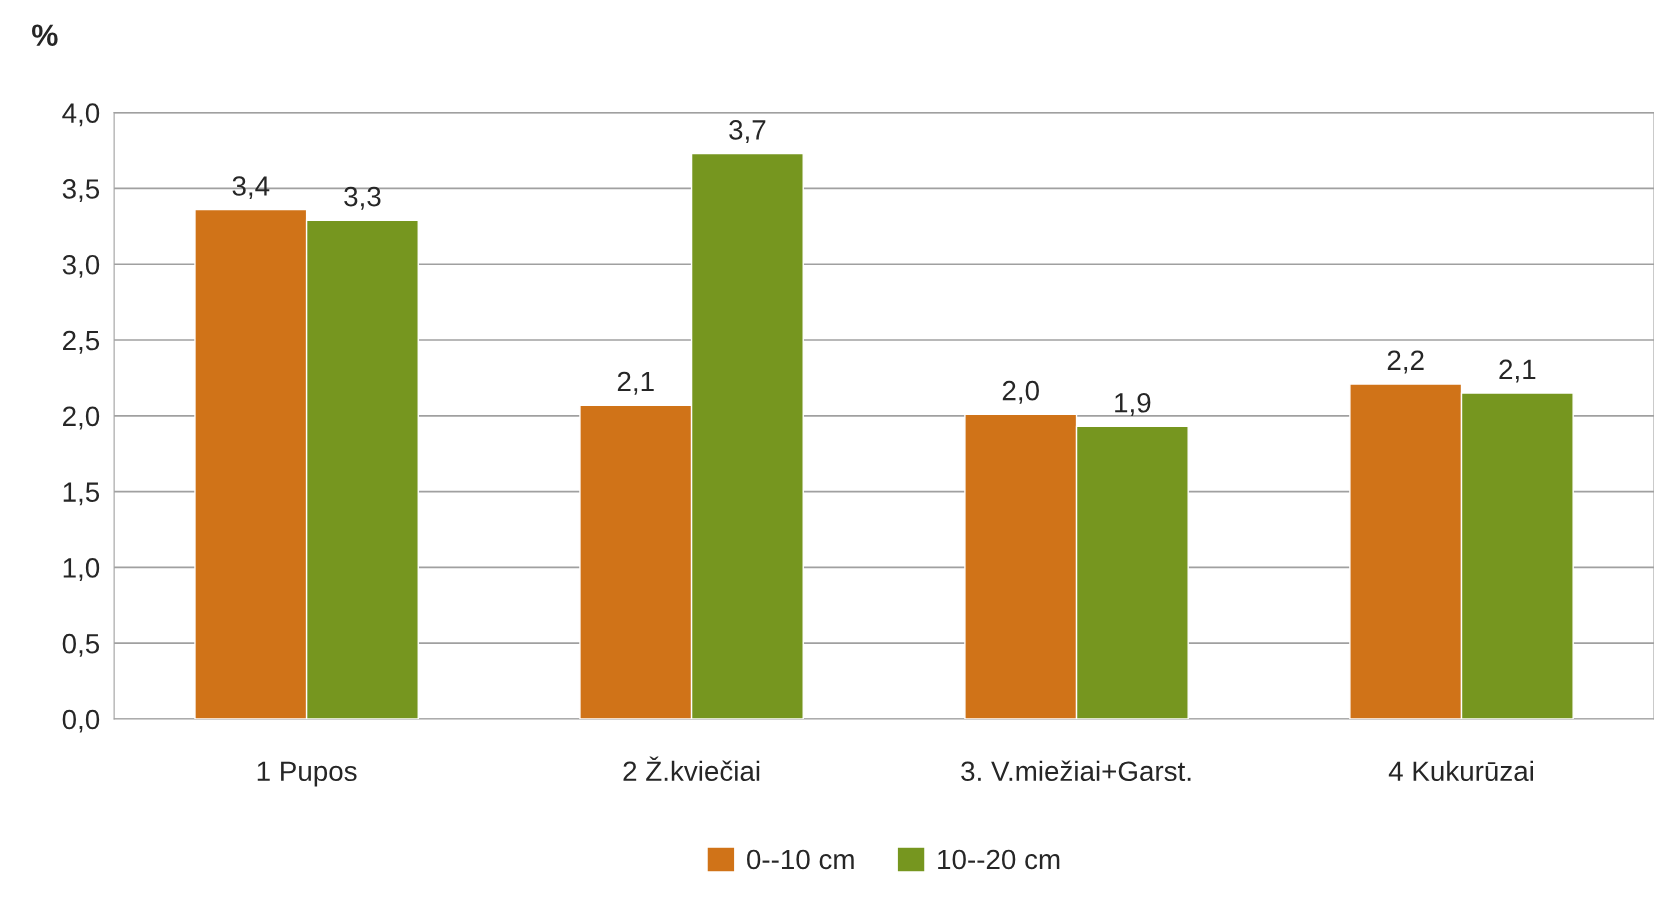 The image size is (1654, 901). What do you see at coordinates (747, 132) in the screenshot?
I see `data-label: 3,7` at bounding box center [747, 132].